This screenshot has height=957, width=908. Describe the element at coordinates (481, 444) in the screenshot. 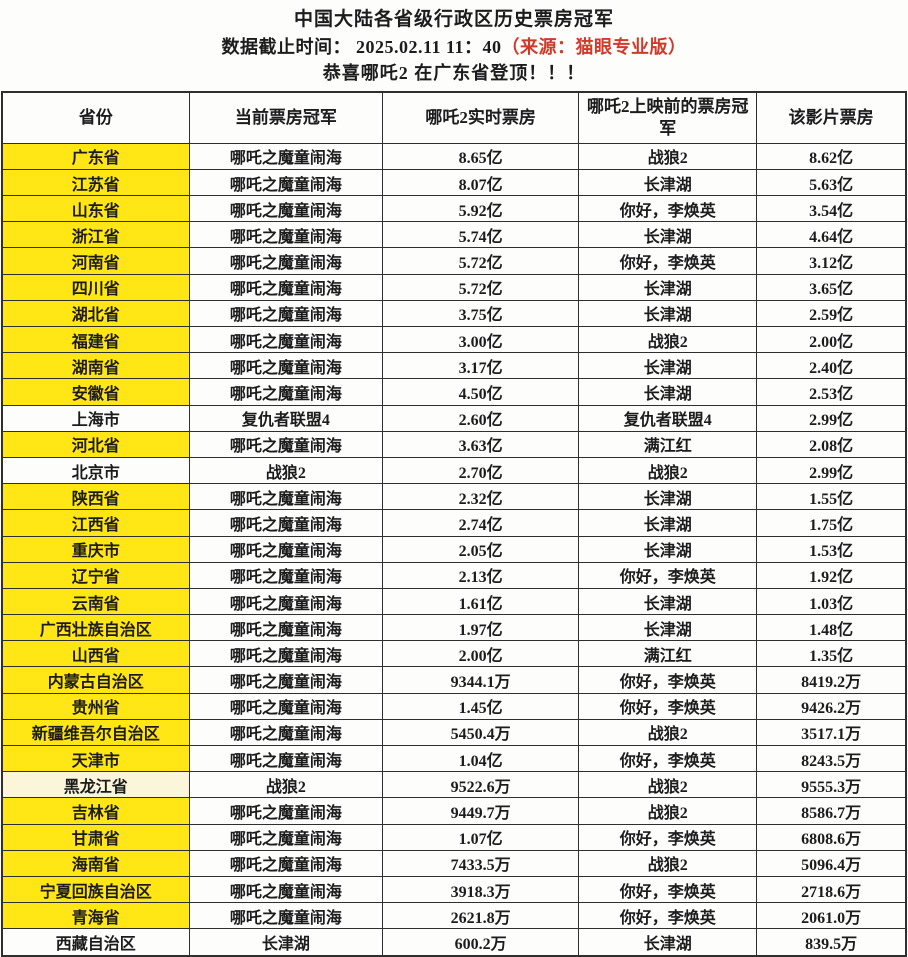

I see `nezha2-box-cell: 3.63亿` at that location.